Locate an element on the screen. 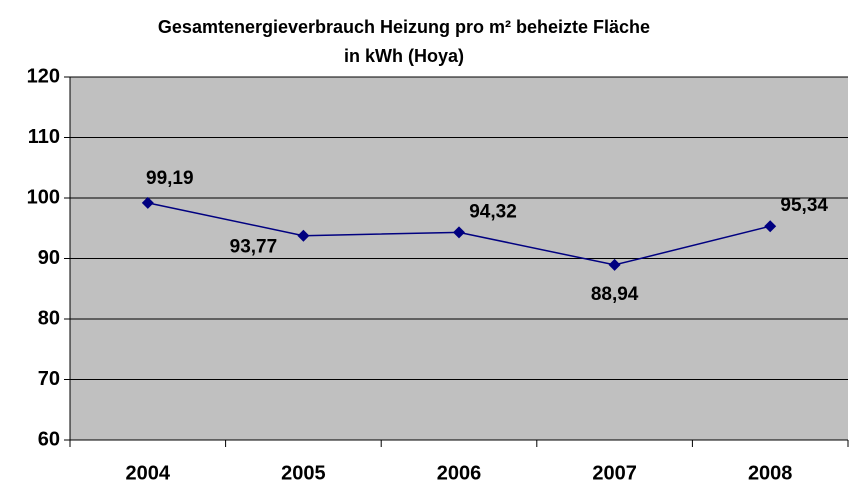 This screenshot has width=849, height=490. value-label: 88,94 is located at coordinates (615, 294).